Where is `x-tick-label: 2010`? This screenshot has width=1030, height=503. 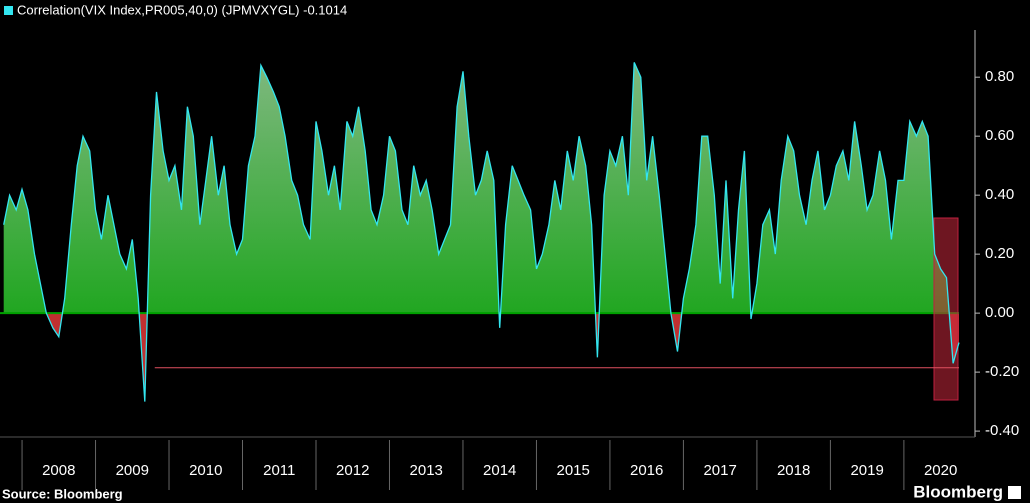 x-tick-label: 2010 is located at coordinates (205, 470).